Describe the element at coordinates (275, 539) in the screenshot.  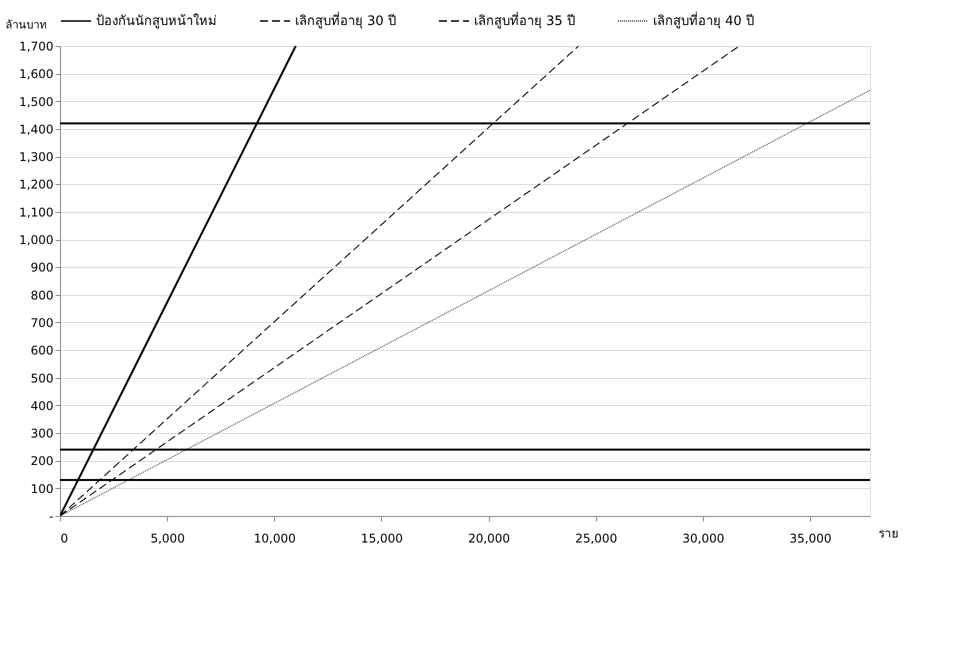
I see `x-tick-label: 10,000` at that location.